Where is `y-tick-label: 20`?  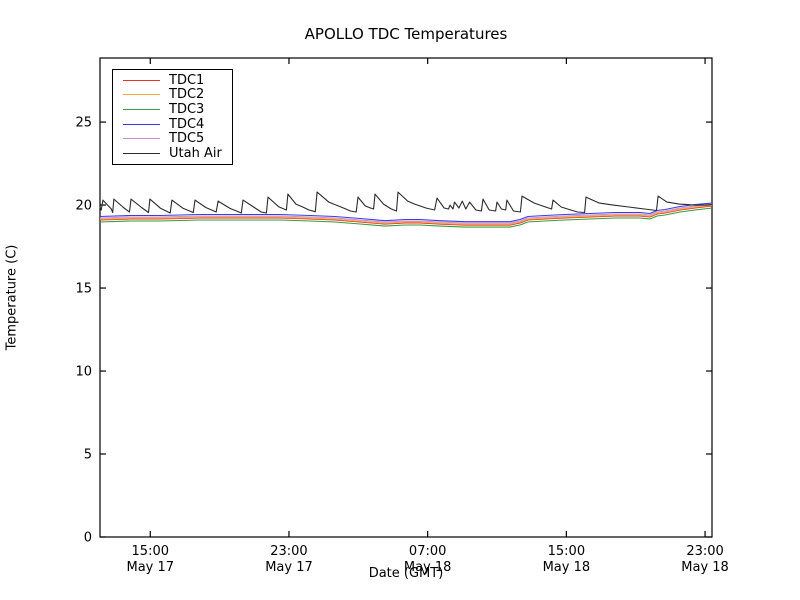
y-tick-label: 20 is located at coordinates (83, 206).